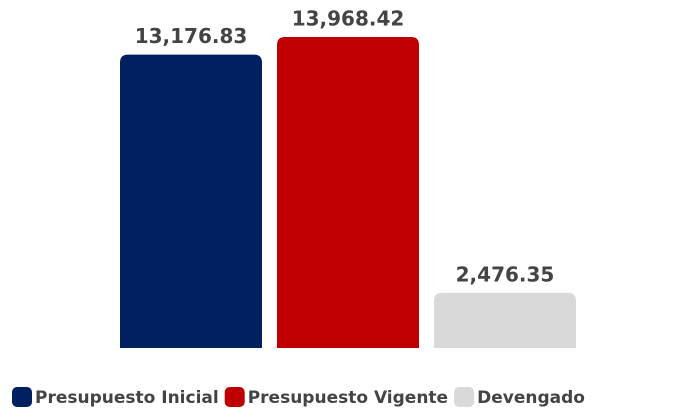 The height and width of the screenshot is (412, 692). What do you see at coordinates (348, 398) in the screenshot?
I see `legend-label: Presupuesto Vigente` at bounding box center [348, 398].